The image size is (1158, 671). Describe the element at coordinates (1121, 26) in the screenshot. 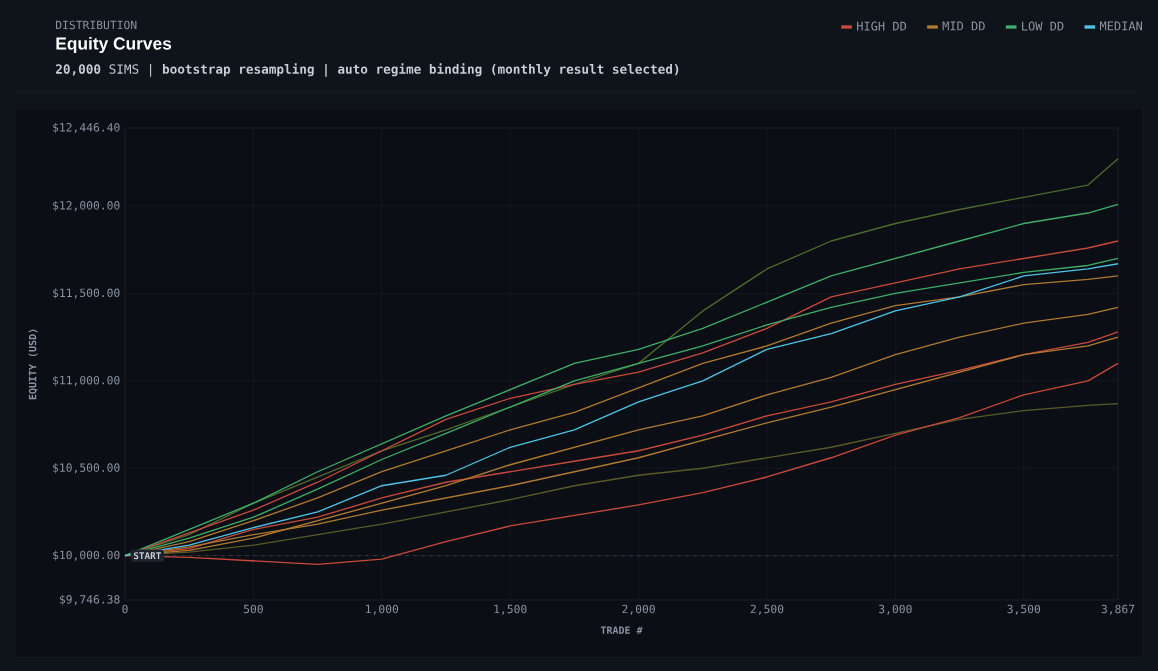

I see `legend-label: MEDIAN` at that location.